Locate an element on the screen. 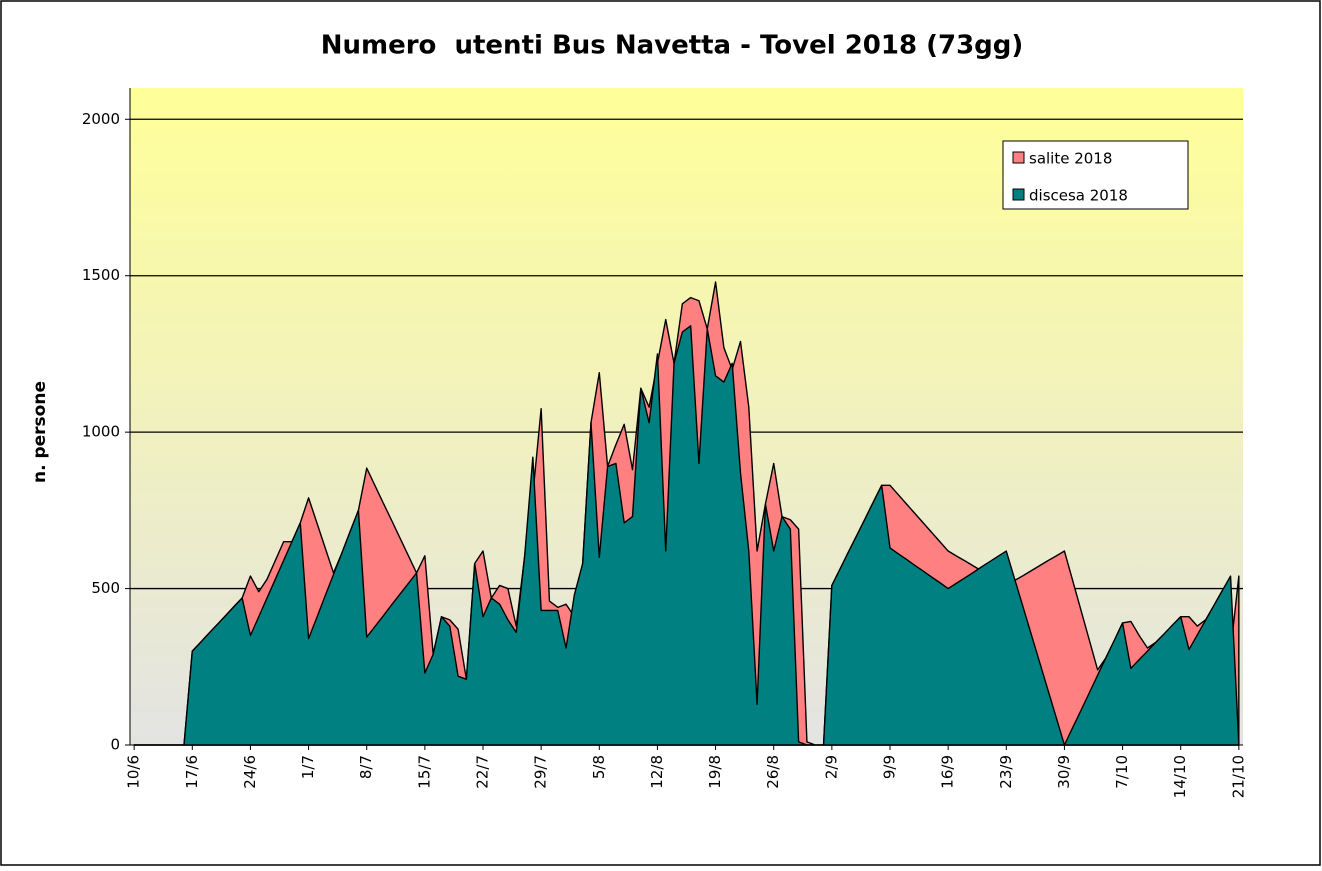  legend-label: salite 2018 is located at coordinates (1070, 159).